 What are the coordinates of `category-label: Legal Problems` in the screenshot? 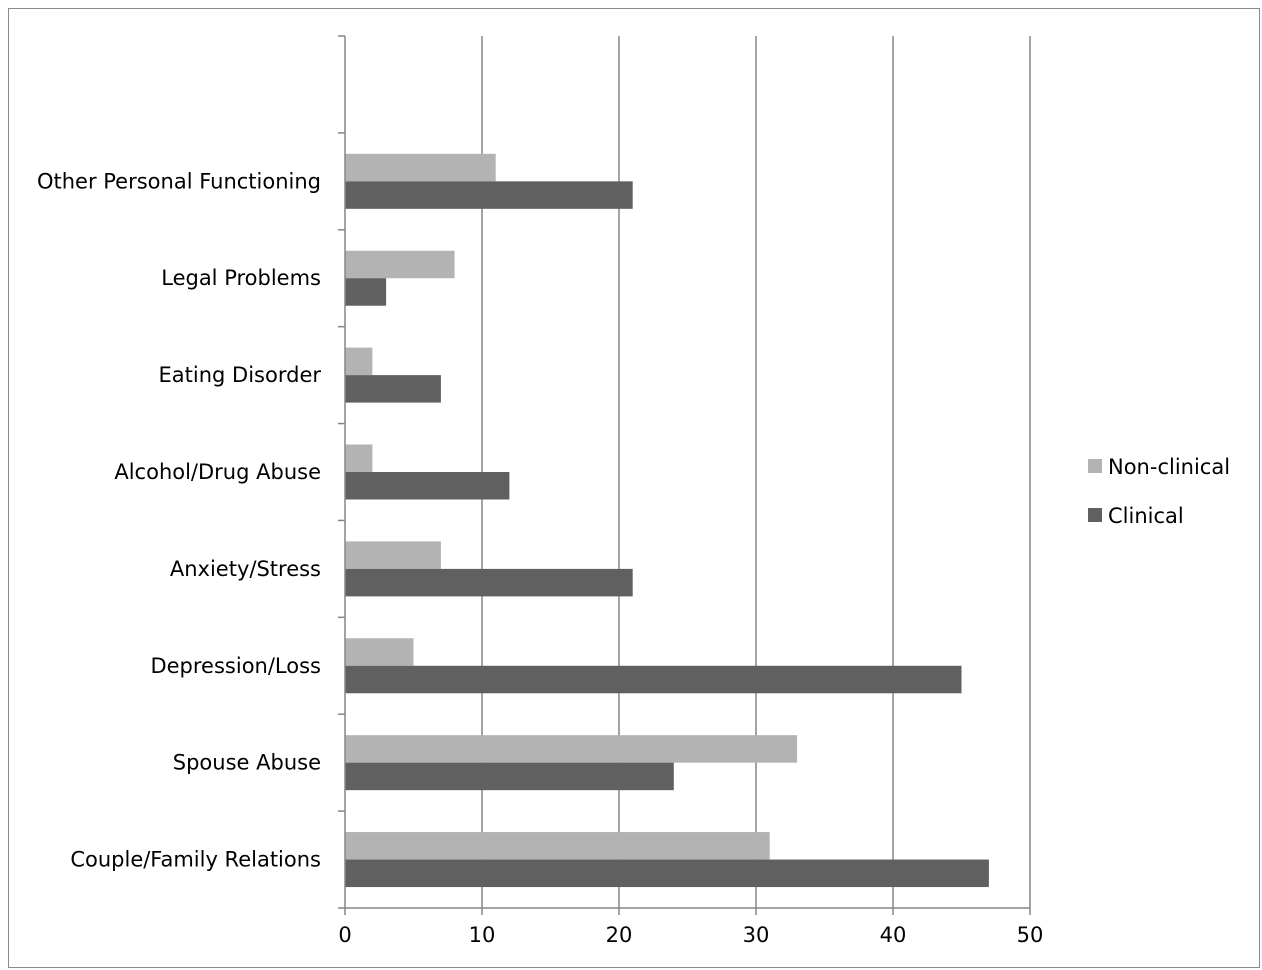 It's located at (241, 278).